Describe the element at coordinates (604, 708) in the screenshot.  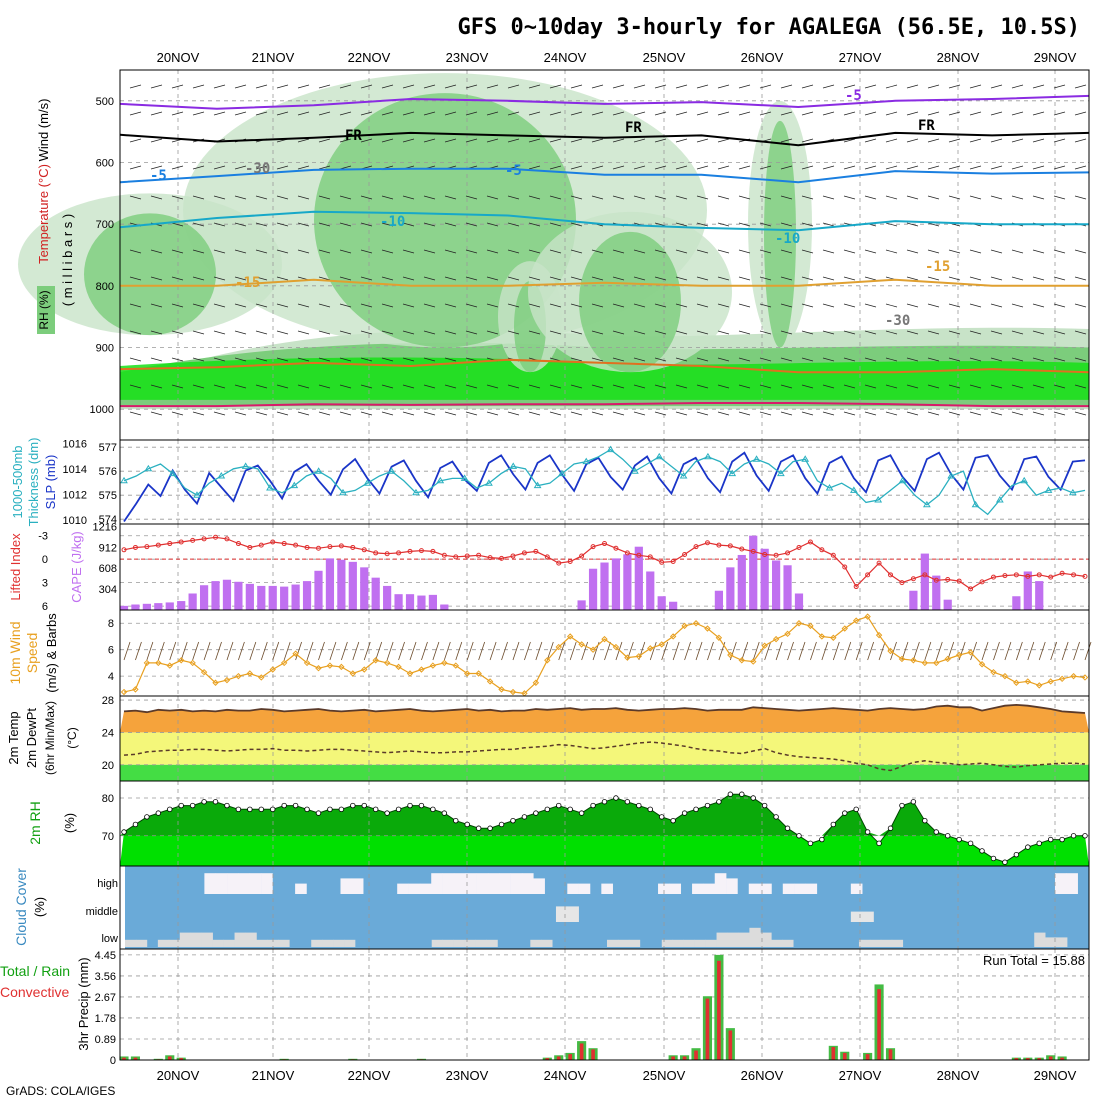
I see `temp-line` at that location.